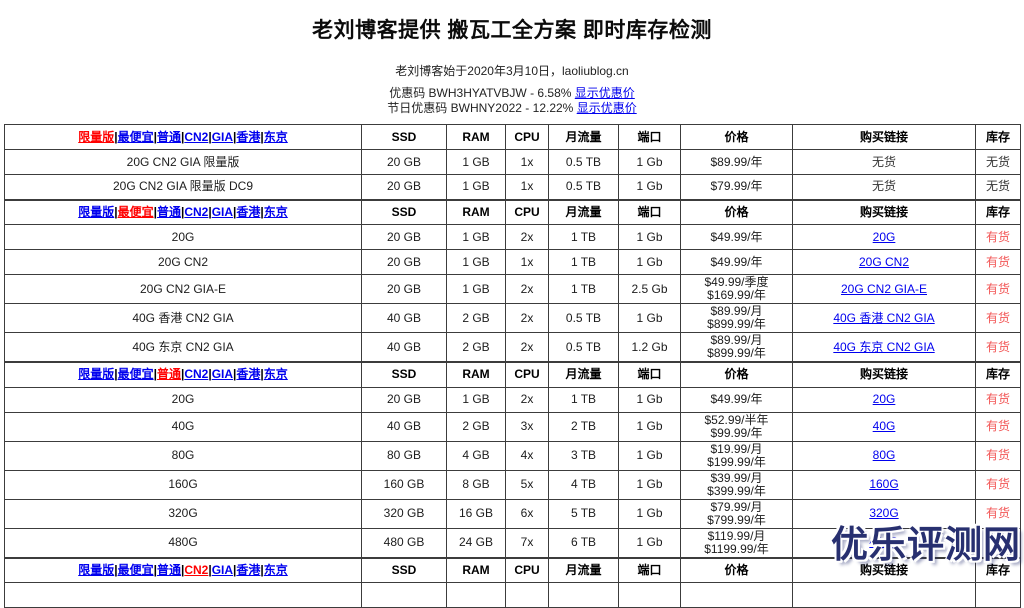  What do you see at coordinates (736, 548) in the screenshot?
I see `price-line: $1199.99/年` at bounding box center [736, 548].